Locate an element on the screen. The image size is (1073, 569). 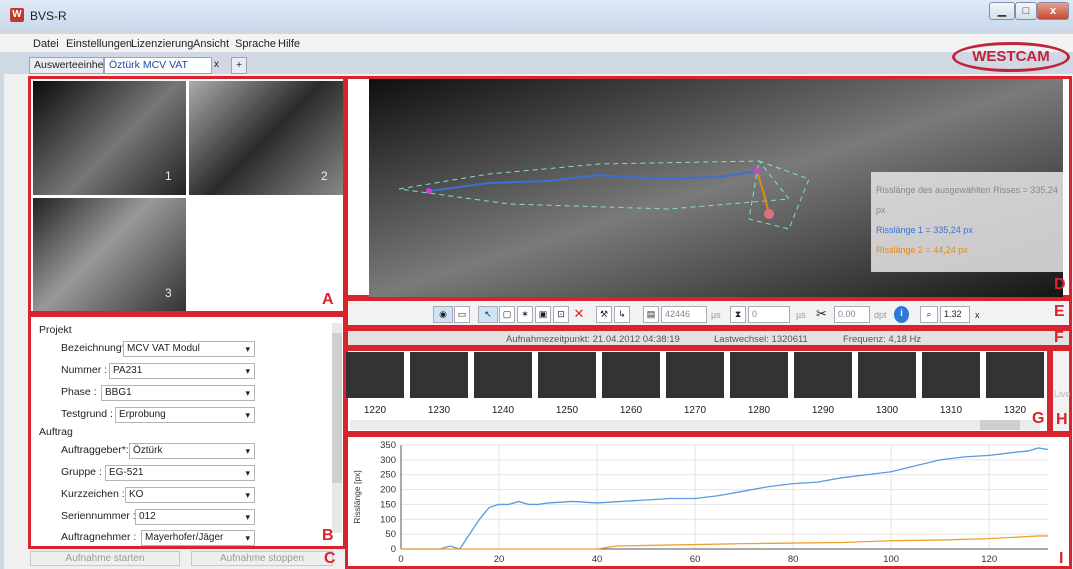
gruppe-select: EG-521 is located at coordinates (180, 473).